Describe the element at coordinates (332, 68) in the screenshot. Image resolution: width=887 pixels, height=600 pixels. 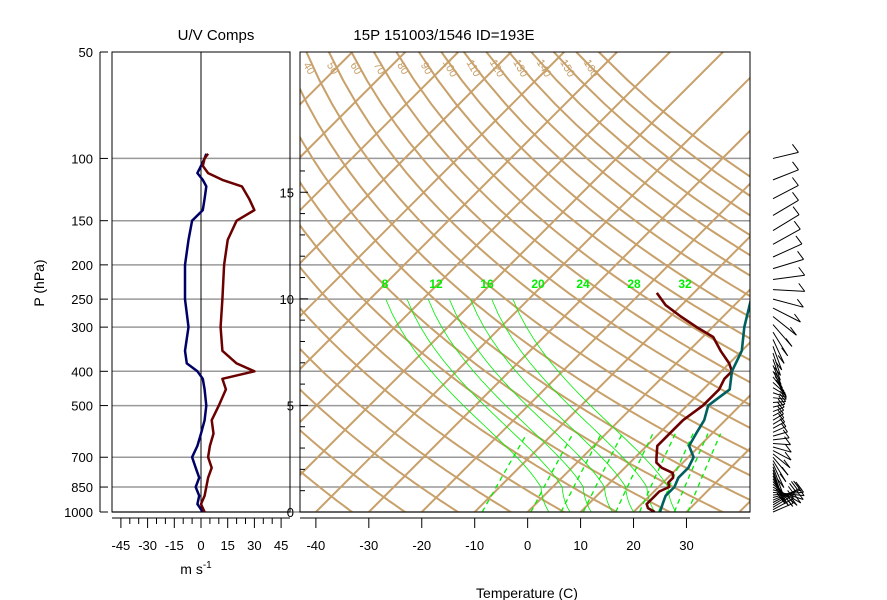
I see `dry-adiabat-label: 50` at that location.